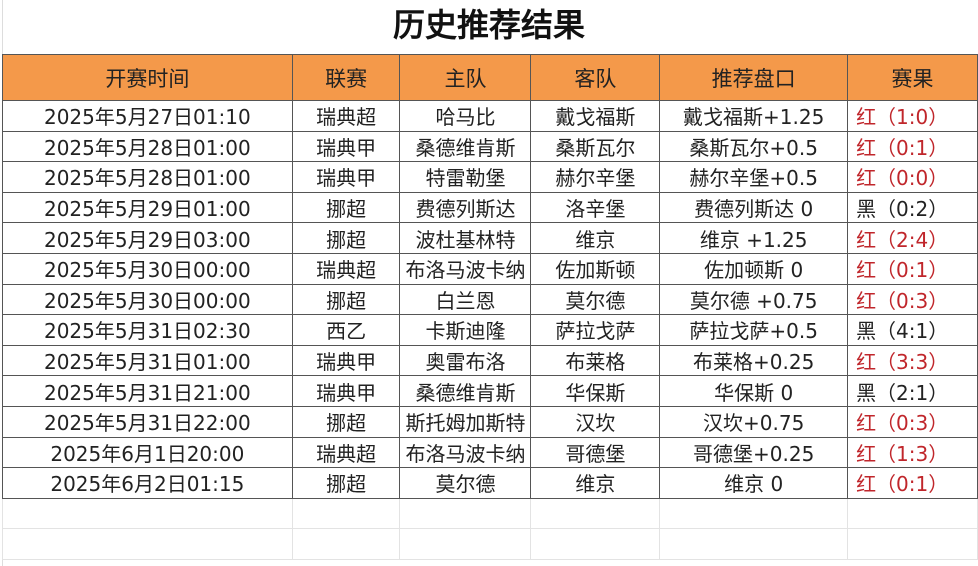  Describe the element at coordinates (147, 391) in the screenshot. I see `cell-time: 2025年5月31日21:00` at that location.